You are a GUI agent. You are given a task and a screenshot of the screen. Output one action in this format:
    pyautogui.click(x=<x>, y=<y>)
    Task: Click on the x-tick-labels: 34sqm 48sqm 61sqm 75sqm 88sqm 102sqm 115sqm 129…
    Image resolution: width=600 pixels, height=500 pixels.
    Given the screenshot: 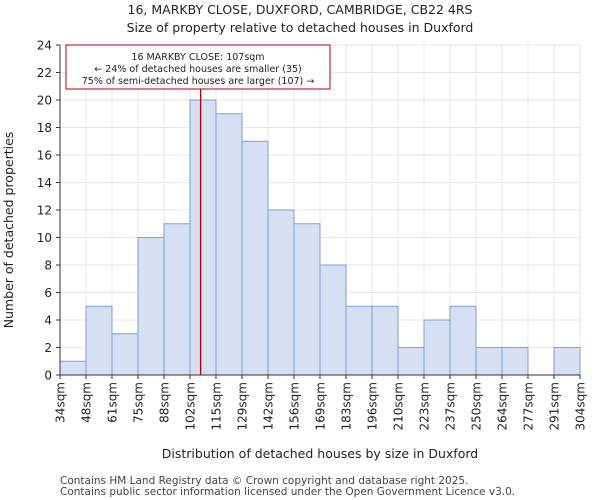 What is the action you would take?
    pyautogui.click(x=321, y=402)
    